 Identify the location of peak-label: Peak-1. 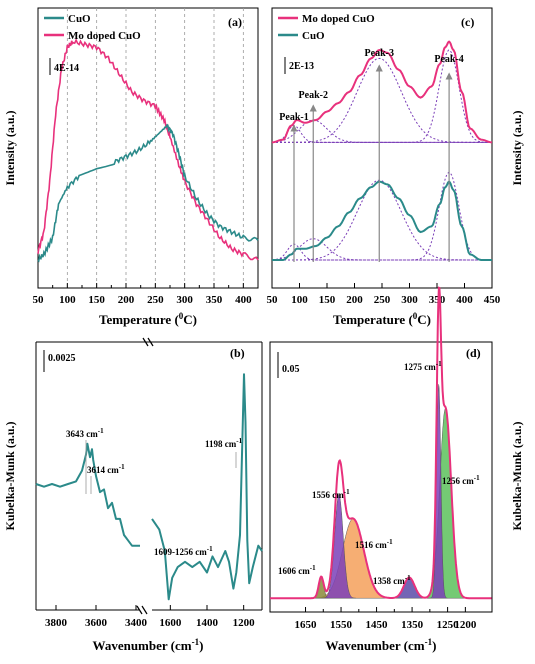
(293, 117).